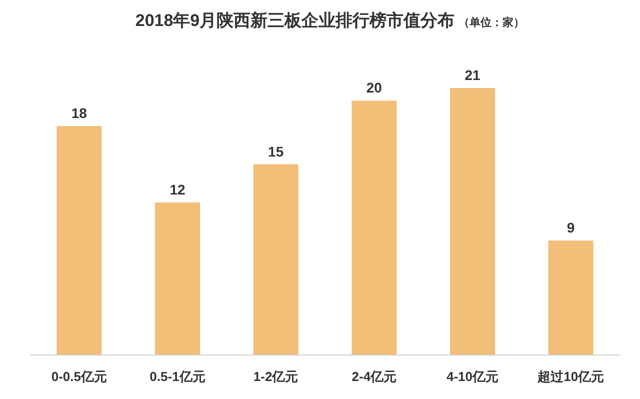  I want to click on x-tick-label: 超过10亿元, so click(570, 376).